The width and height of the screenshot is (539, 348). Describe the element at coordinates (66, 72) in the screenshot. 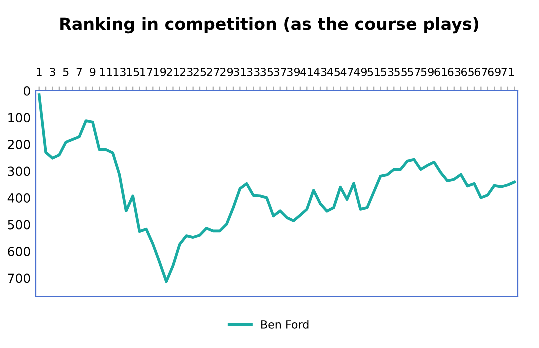

I see `x-tick-label: 5` at that location.